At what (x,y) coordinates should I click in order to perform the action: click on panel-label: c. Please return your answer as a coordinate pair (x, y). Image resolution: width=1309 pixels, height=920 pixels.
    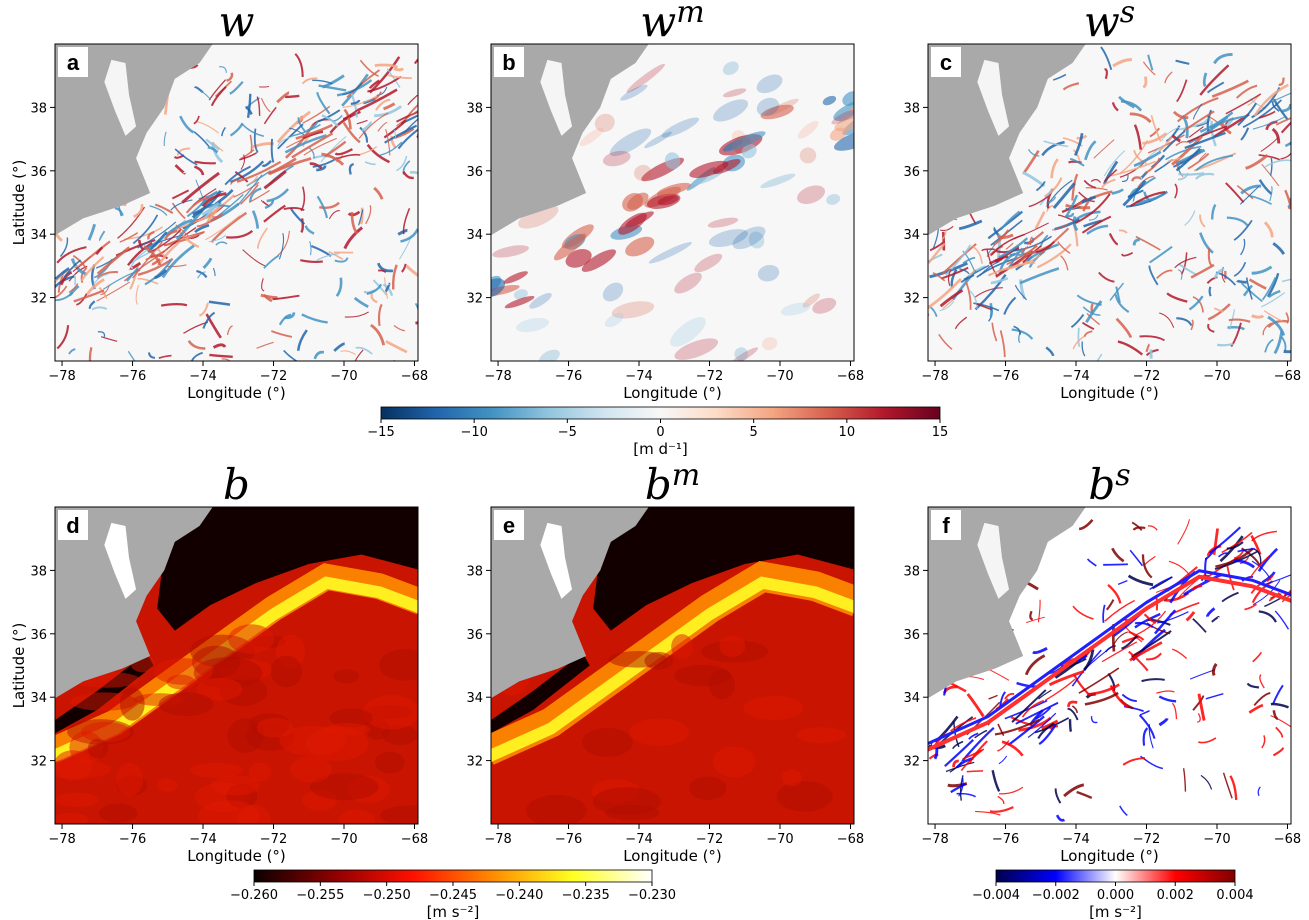
    Looking at the image, I should click on (946, 62).